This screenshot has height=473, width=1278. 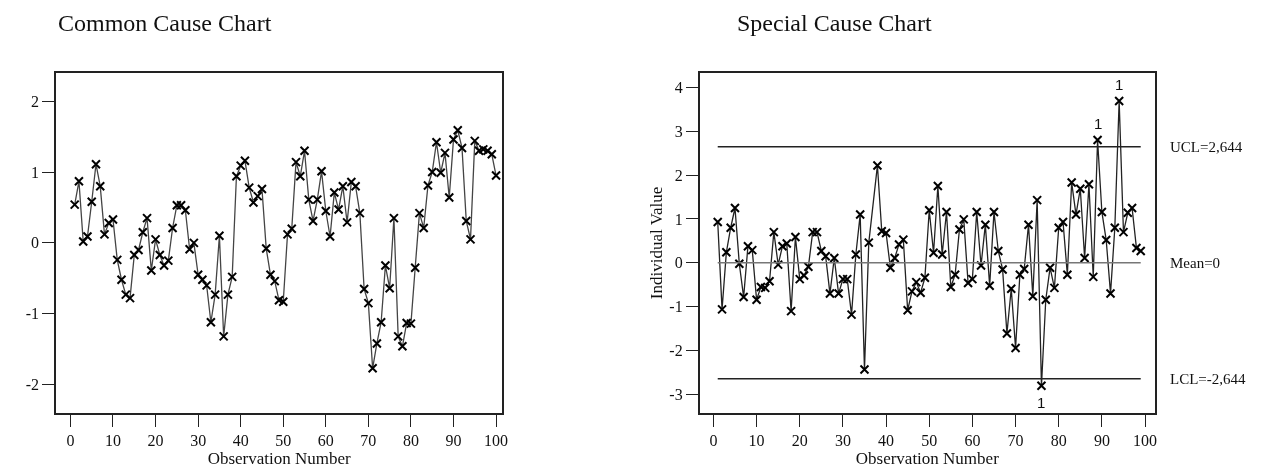 I want to click on y-axis-title: Individual Value, so click(x=657, y=243).